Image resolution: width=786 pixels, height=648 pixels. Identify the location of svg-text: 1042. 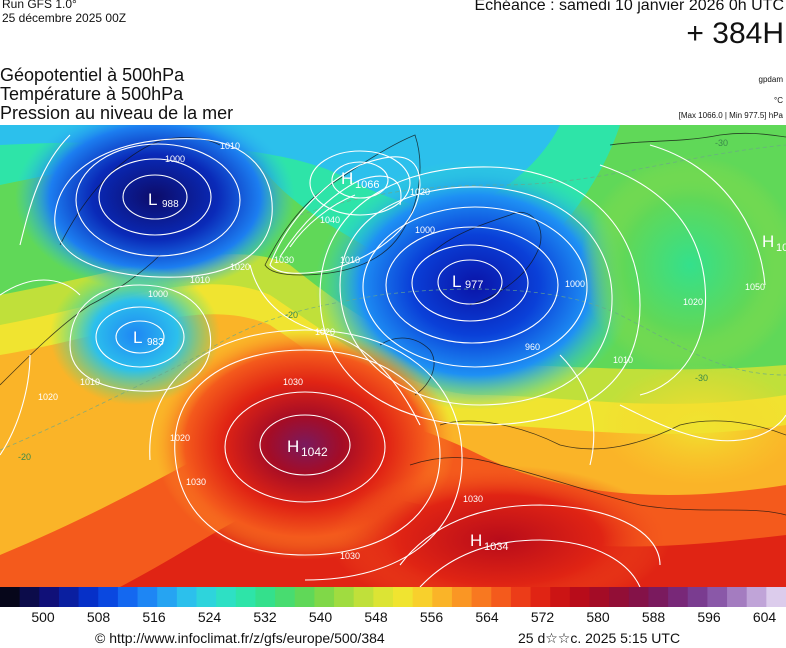
(314, 452).